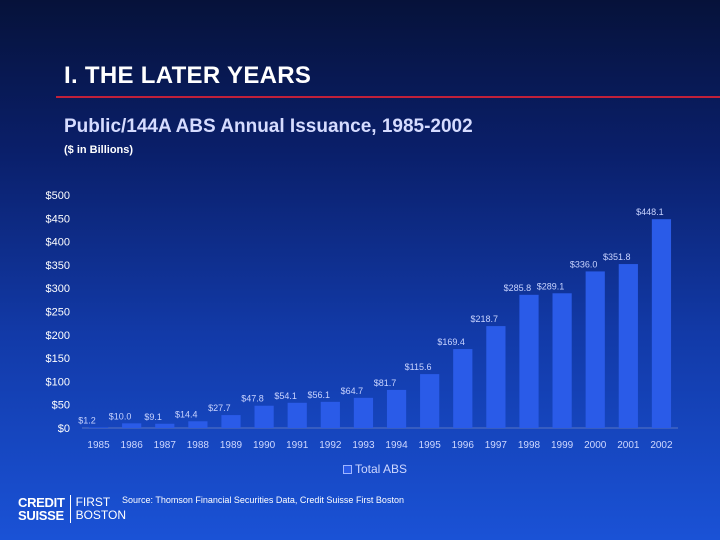  Describe the element at coordinates (186, 414) in the screenshot. I see `data-label: $14.4` at that location.